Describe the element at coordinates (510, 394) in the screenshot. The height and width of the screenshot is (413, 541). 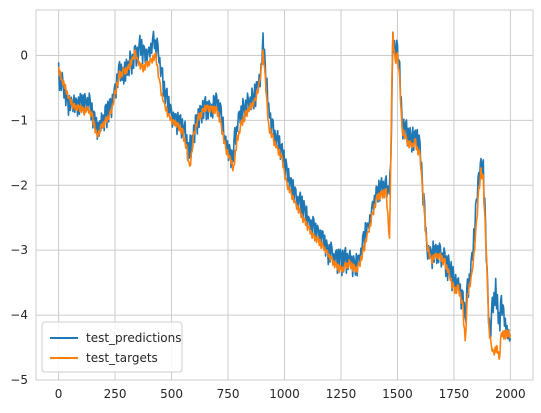
I see `x-tick-label: 2000` at that location.